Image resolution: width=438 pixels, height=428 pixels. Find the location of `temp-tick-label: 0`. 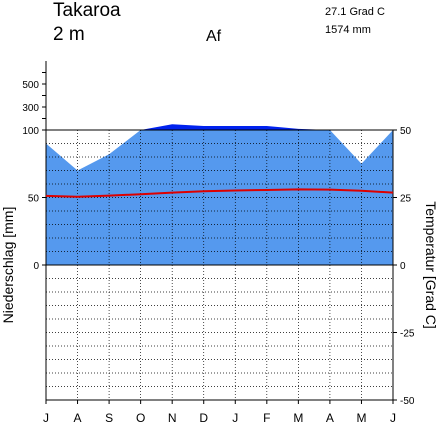

temp-tick-label: 0 is located at coordinates (403, 266).